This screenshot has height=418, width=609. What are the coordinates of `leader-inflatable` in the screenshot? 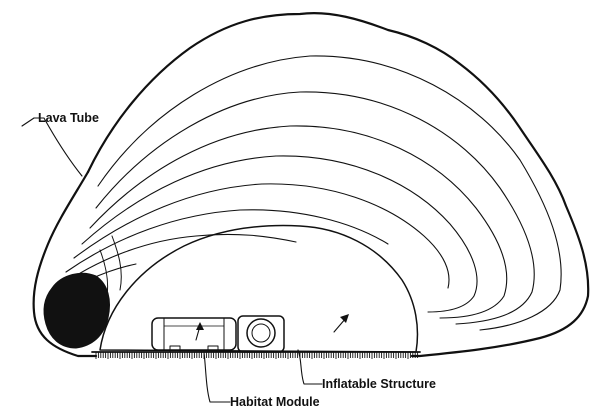 It's located at (310, 367).